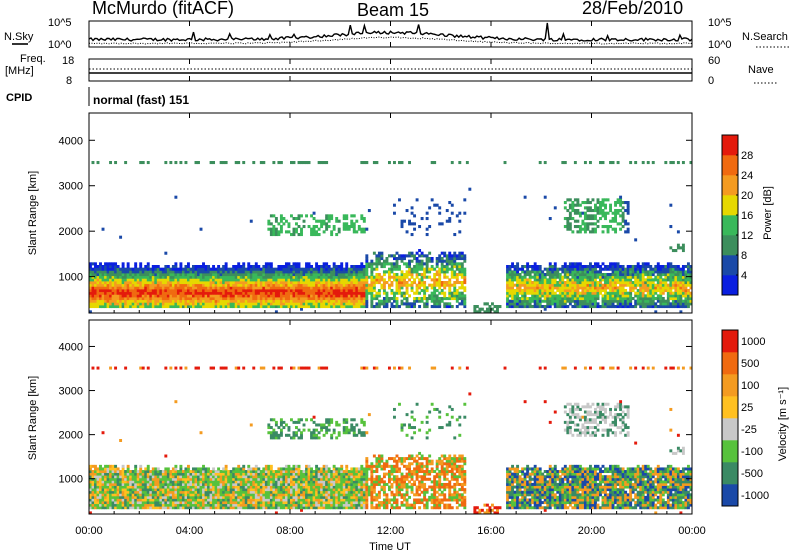 Image resolution: width=800 pixels, height=559 pixels. What do you see at coordinates (19, 98) in the screenshot?
I see `cpid-label: CPID` at bounding box center [19, 98].